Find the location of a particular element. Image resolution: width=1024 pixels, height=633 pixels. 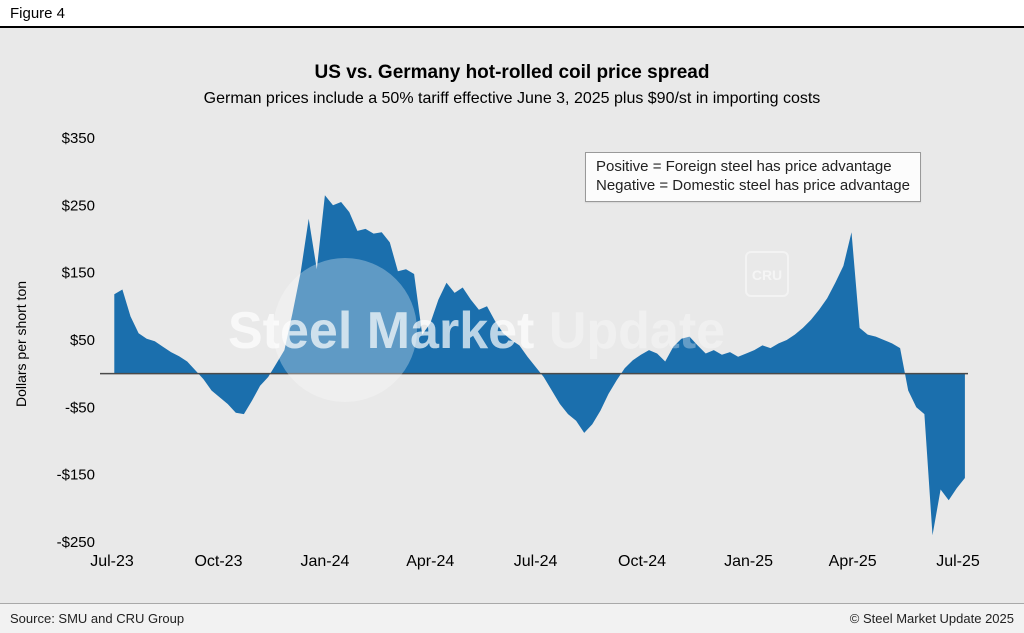

x-tick-label: Jul-23 is located at coordinates (112, 561).